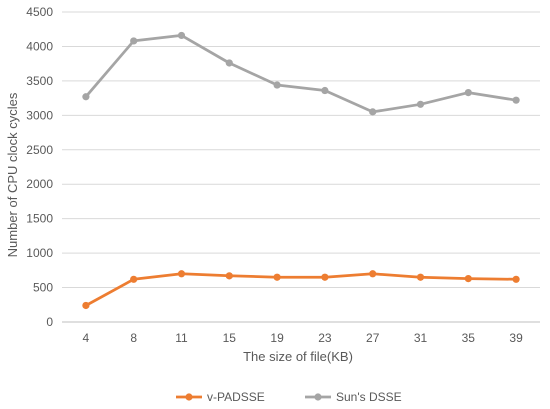 The image size is (550, 409). I want to click on x-axis-label: The size of file(KB), so click(298, 356).